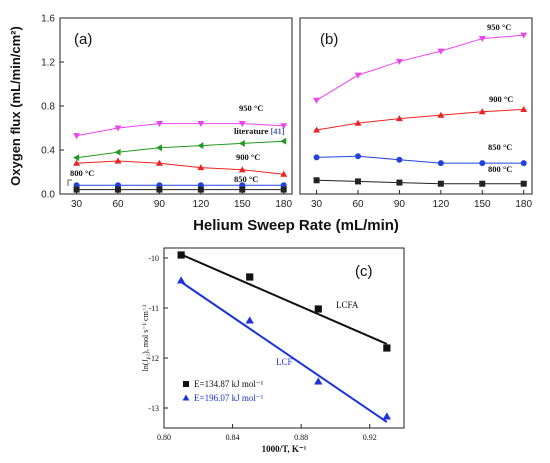 The image size is (550, 463). Describe the element at coordinates (229, 398) in the screenshot. I see `legend-label: E=196.07 kJ mol⁻¹` at that location.